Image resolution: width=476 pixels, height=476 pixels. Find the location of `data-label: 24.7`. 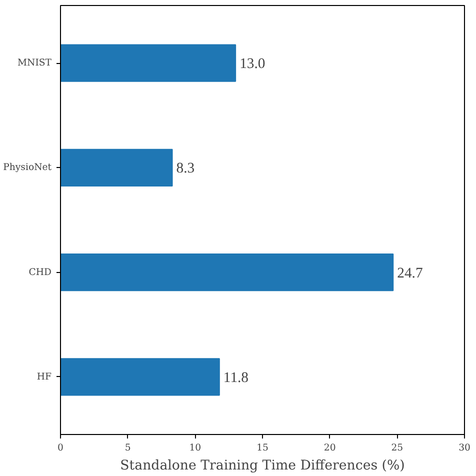

data-label: 24.7 is located at coordinates (410, 273).